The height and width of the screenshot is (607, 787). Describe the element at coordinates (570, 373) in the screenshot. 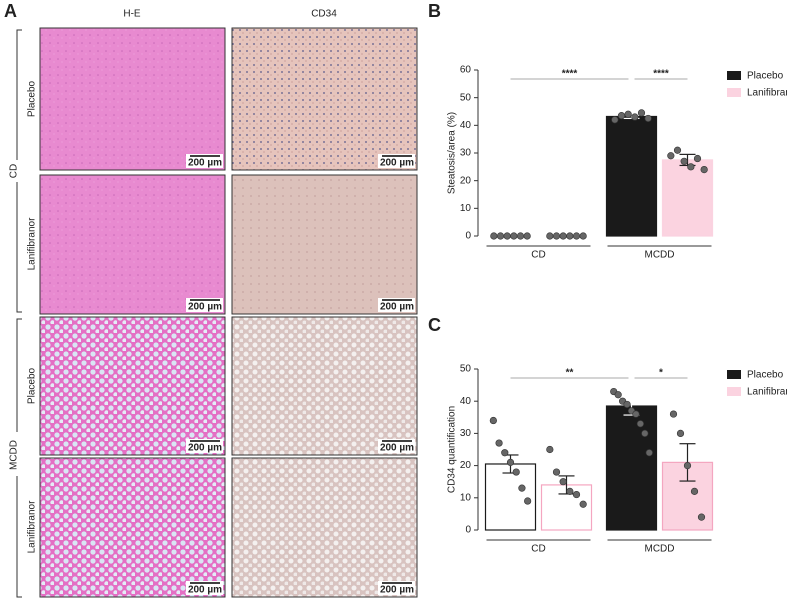

I see `significance-label: **` at that location.